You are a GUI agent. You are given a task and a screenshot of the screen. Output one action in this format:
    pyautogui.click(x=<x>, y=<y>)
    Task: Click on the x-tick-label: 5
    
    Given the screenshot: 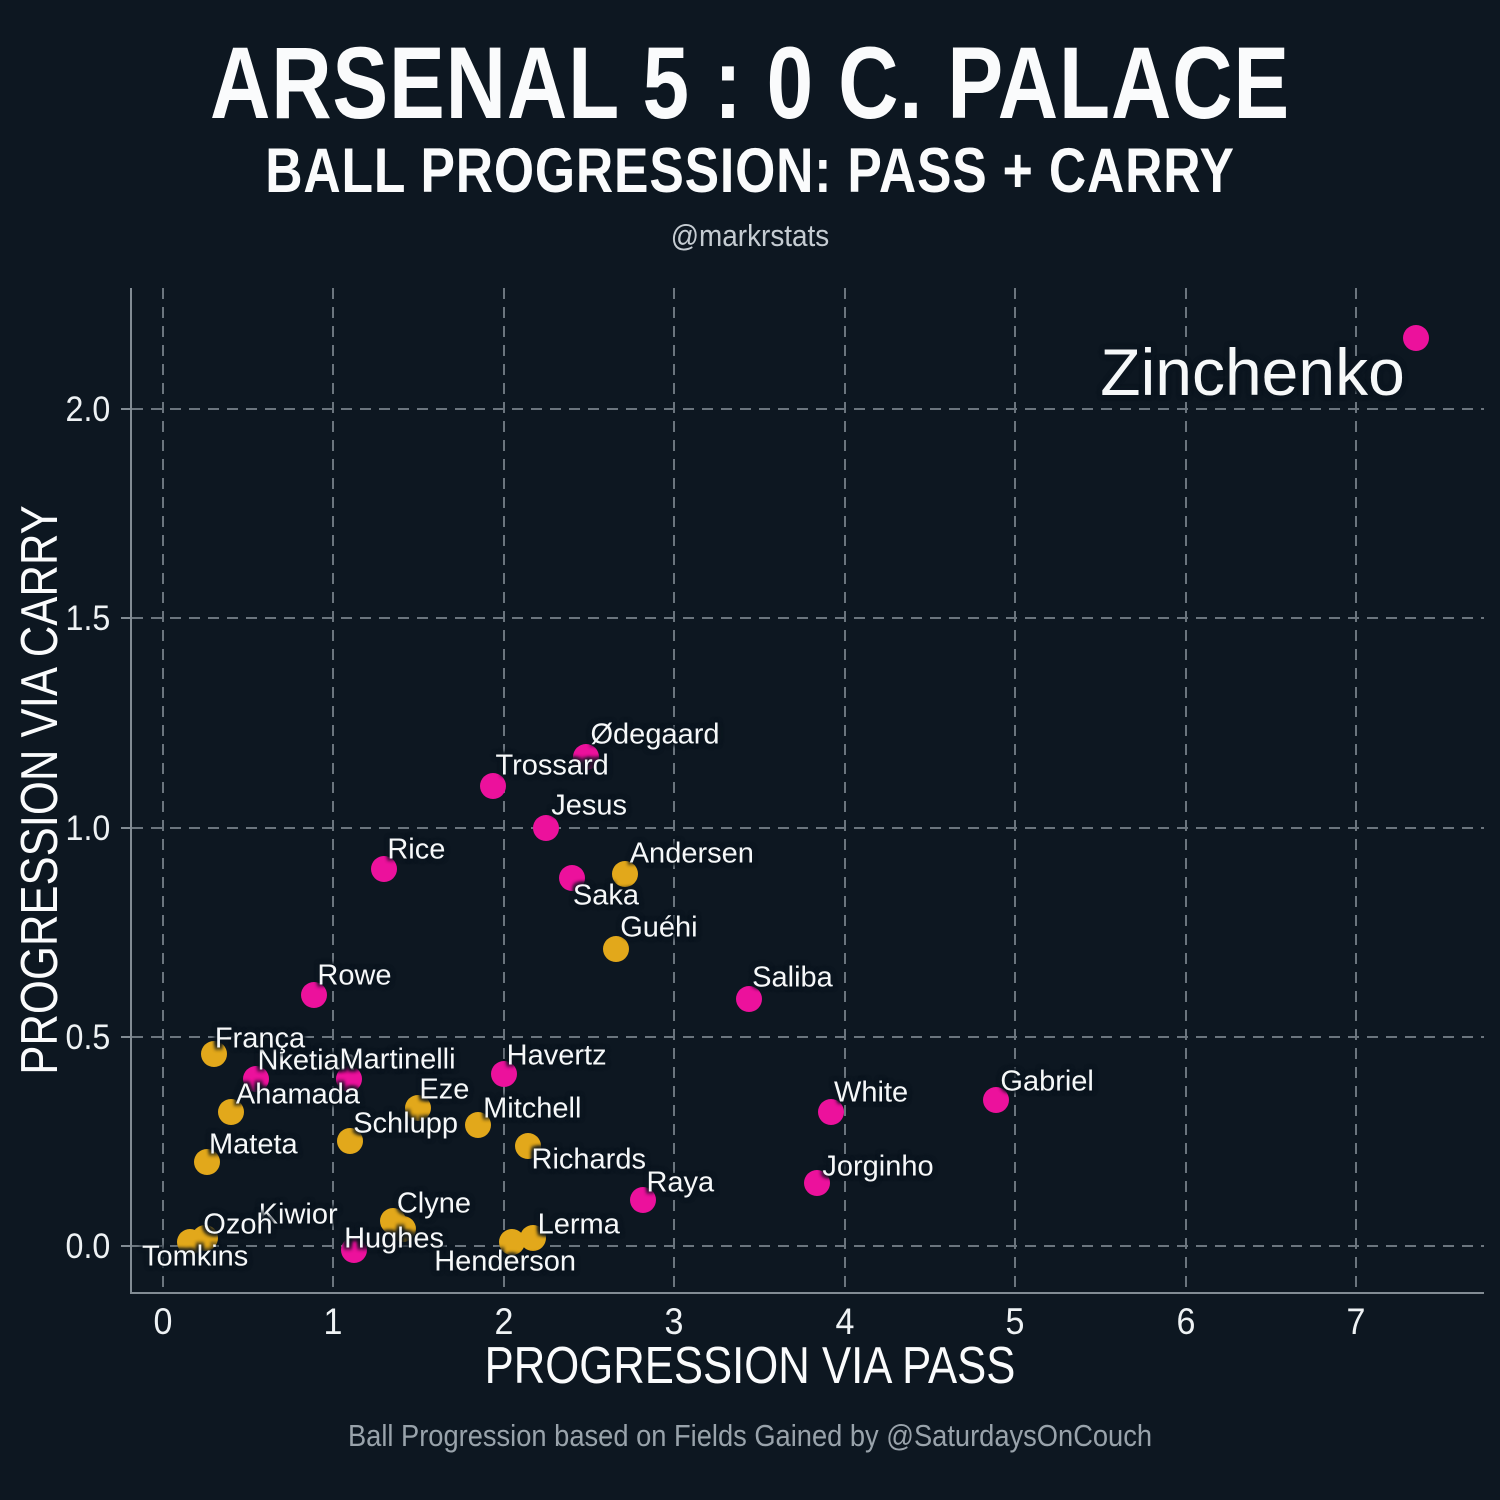 What is the action you would take?
    pyautogui.click(x=1015, y=1321)
    